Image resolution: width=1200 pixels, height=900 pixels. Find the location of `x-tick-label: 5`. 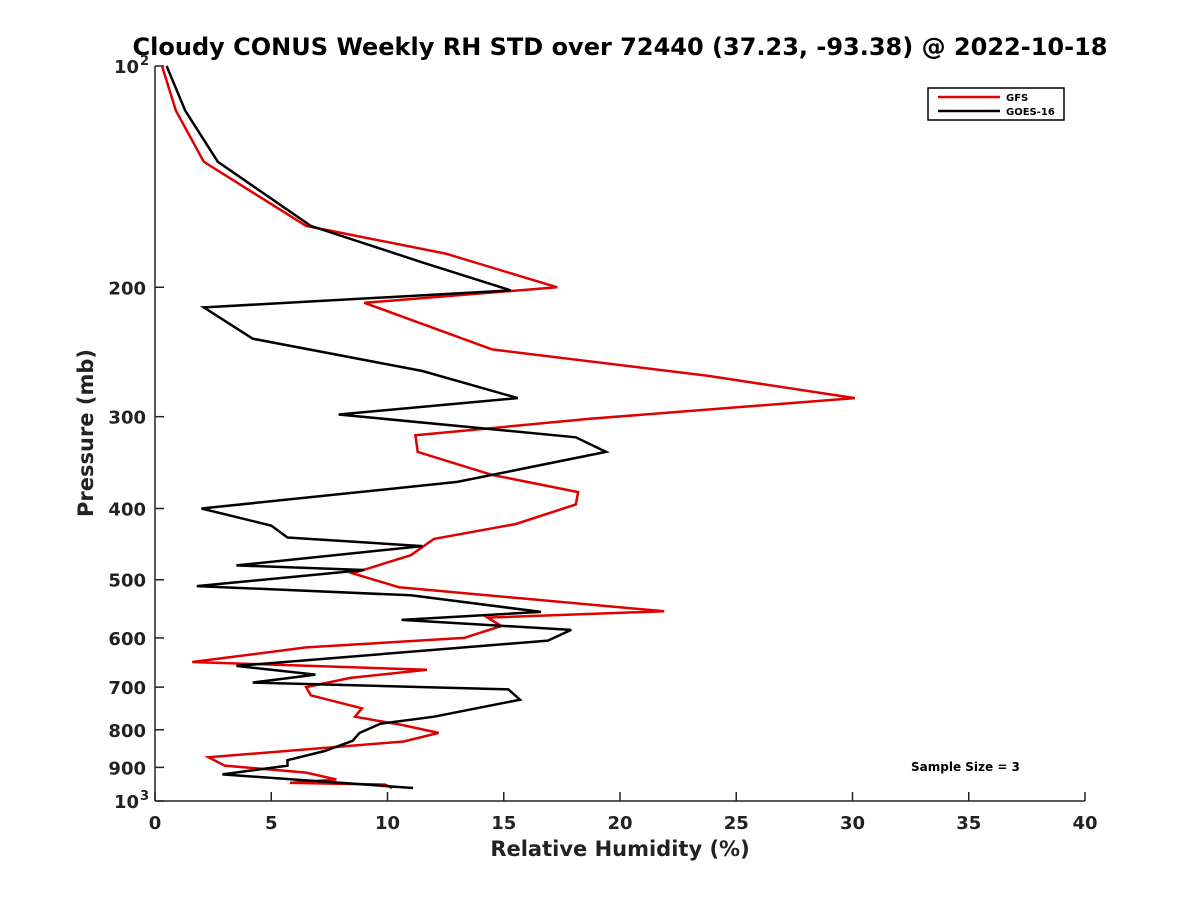

x-tick-label: 5 is located at coordinates (271, 823).